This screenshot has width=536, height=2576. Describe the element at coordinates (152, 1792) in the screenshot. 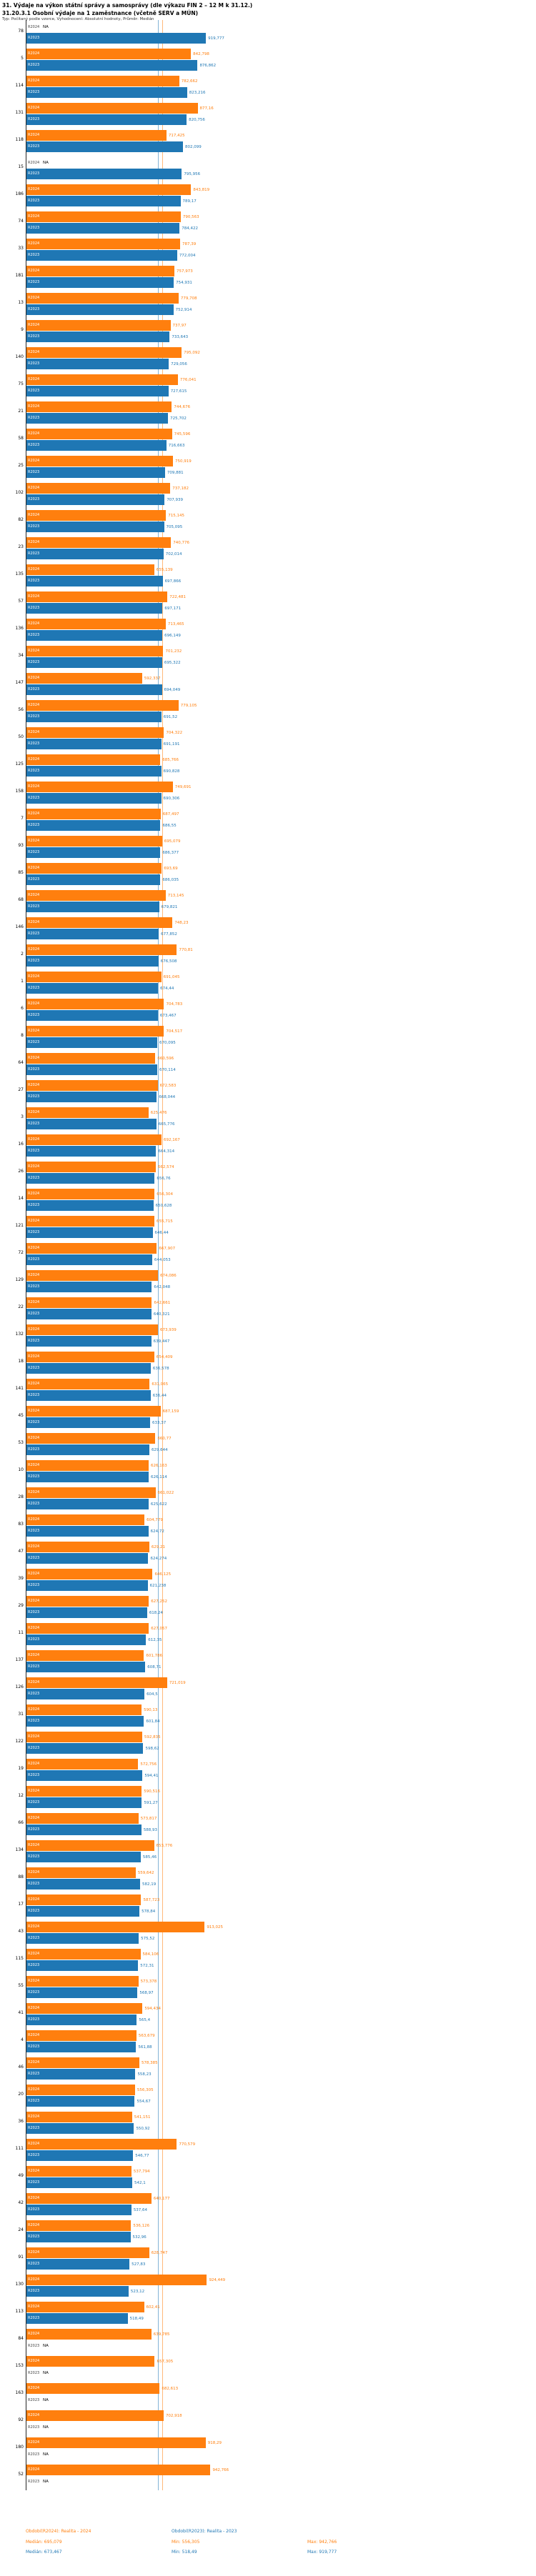

I see `value-label: 590,516` at that location.